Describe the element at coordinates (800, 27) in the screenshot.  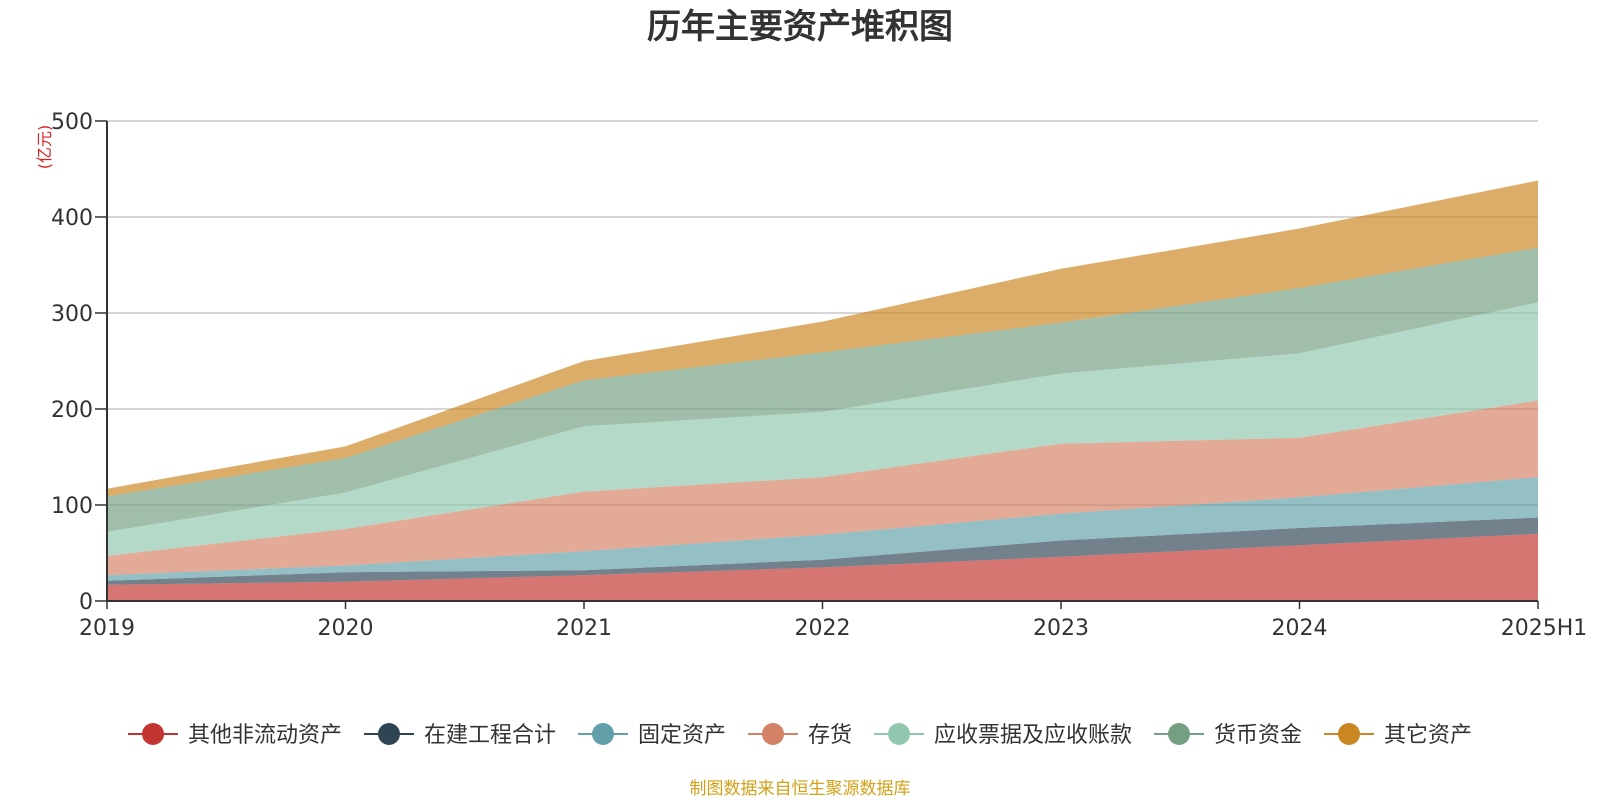
I see `chart-title: 历年主要资产堆积图` at that location.